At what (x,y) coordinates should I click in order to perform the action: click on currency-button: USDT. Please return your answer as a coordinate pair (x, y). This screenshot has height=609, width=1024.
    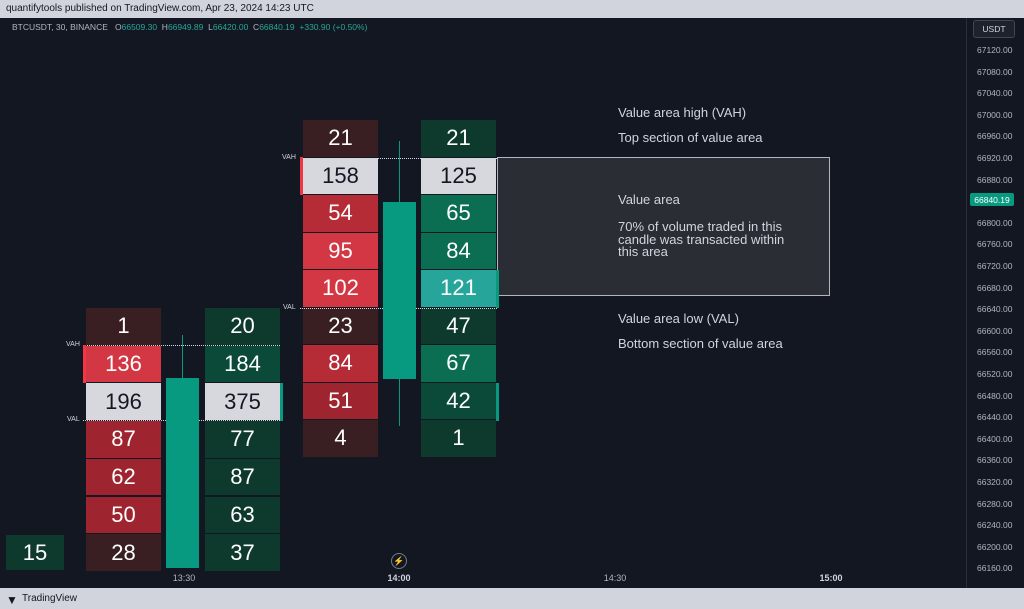
    Looking at the image, I should click on (994, 29).